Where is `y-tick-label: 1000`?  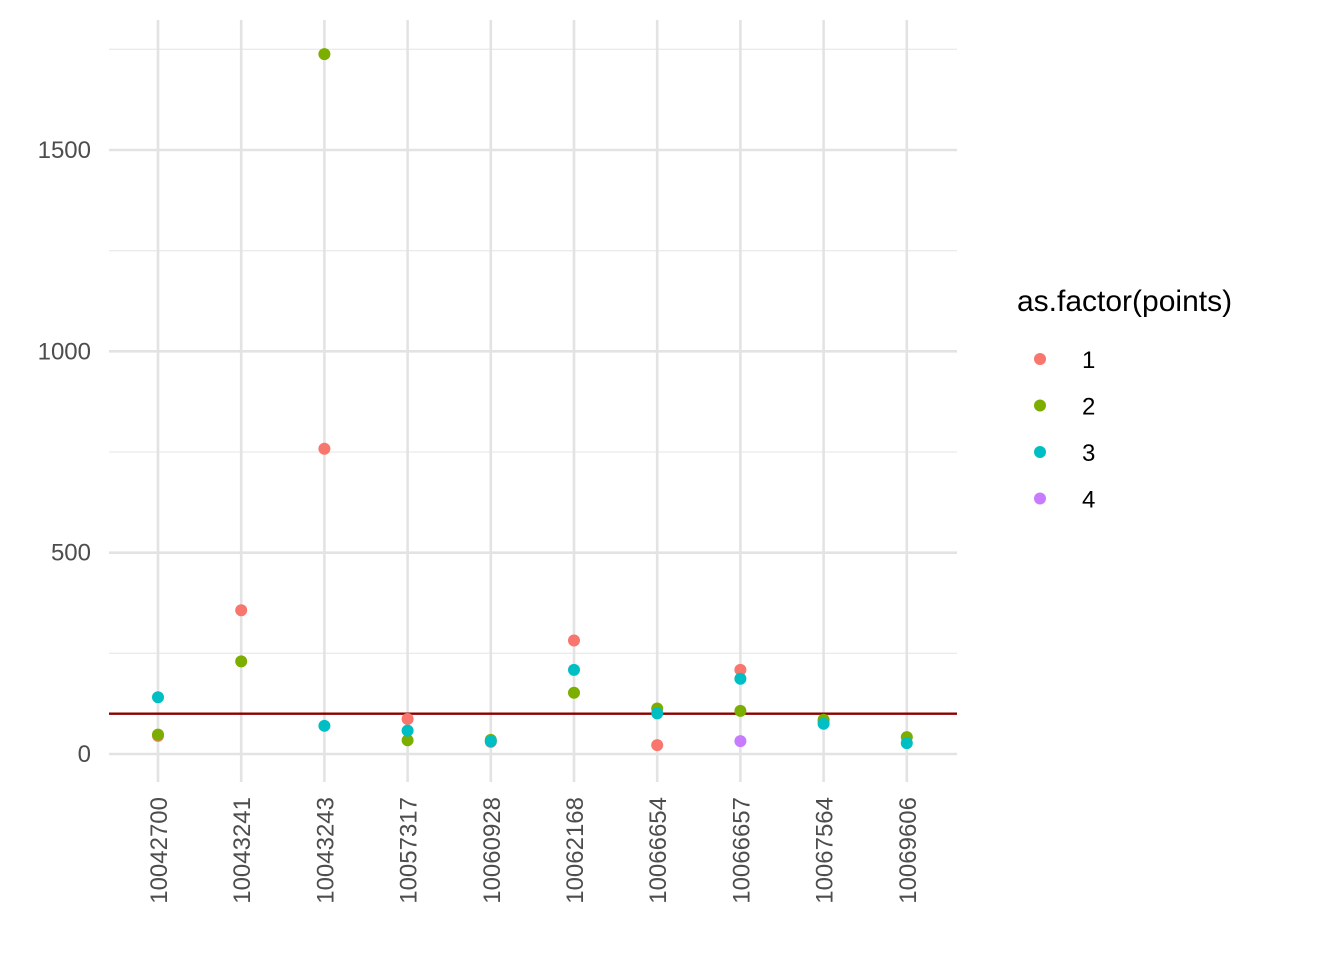
y-tick-label: 1000 is located at coordinates (64, 351).